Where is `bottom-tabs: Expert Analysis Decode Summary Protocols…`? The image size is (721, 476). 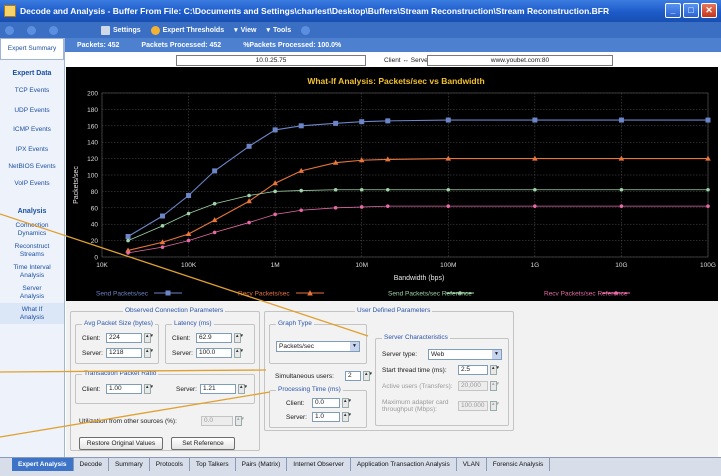 bottom-tabs: Expert Analysis Decode Summary Protocols… is located at coordinates (360, 466).